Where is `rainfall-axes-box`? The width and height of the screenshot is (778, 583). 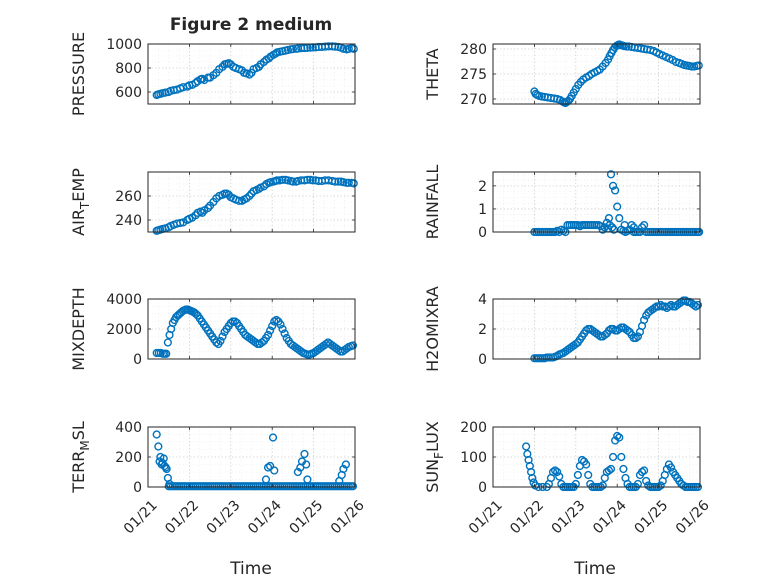
rainfall-axes-box is located at coordinates (596, 202).